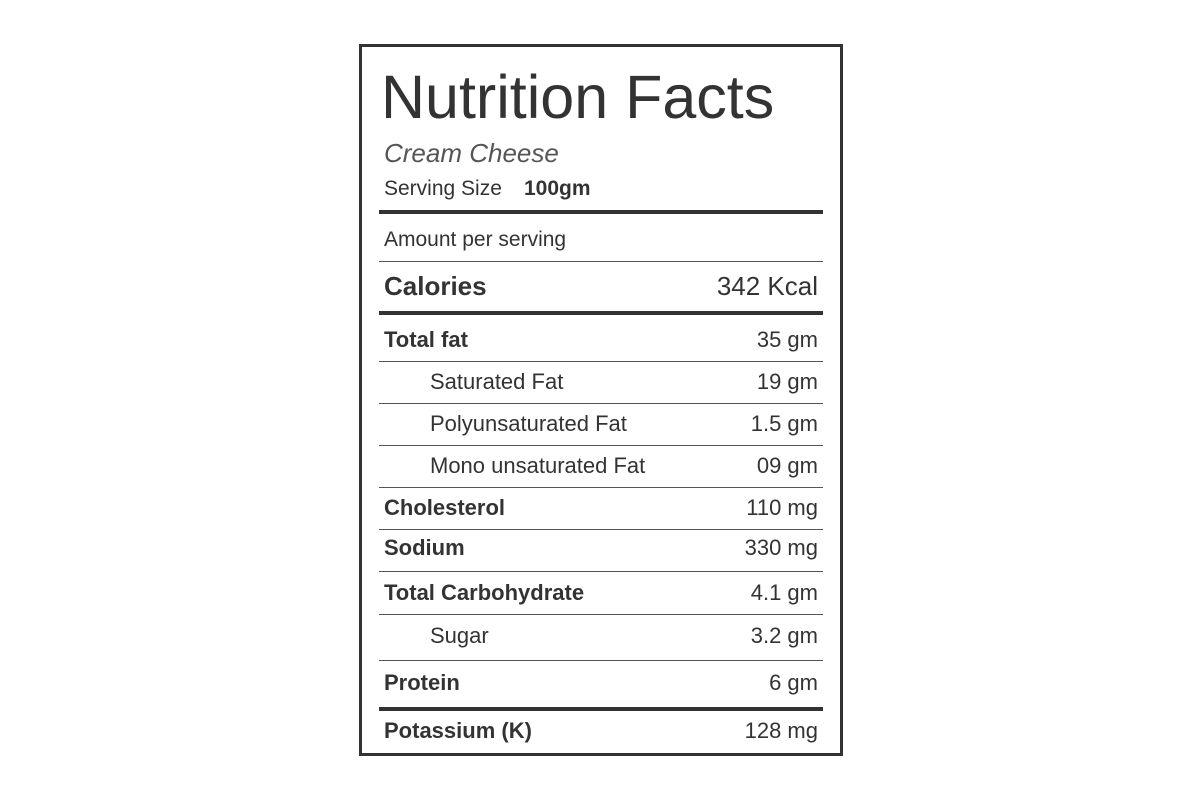 This screenshot has height=800, width=1200. What do you see at coordinates (784, 592) in the screenshot?
I see `nutrient-amount: 4.1 gm` at bounding box center [784, 592].